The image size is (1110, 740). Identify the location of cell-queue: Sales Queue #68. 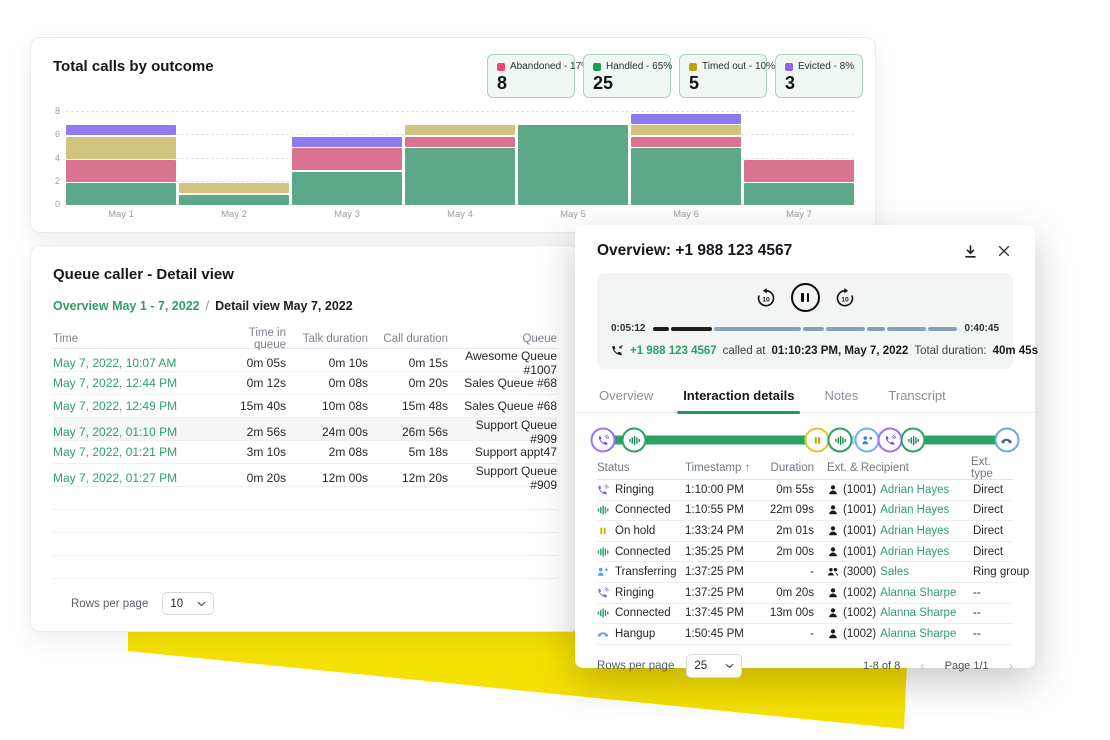
(510, 383).